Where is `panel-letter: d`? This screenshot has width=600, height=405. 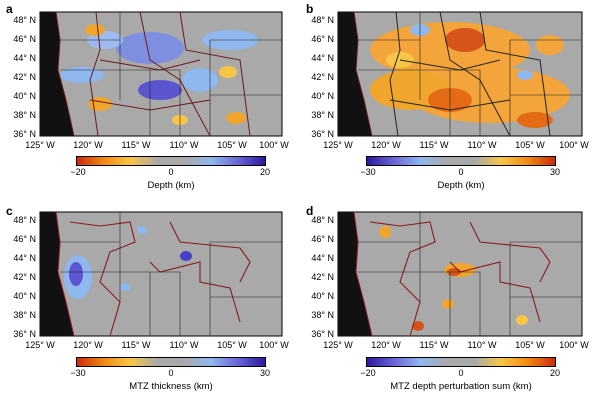 panel-letter: d is located at coordinates (310, 211).